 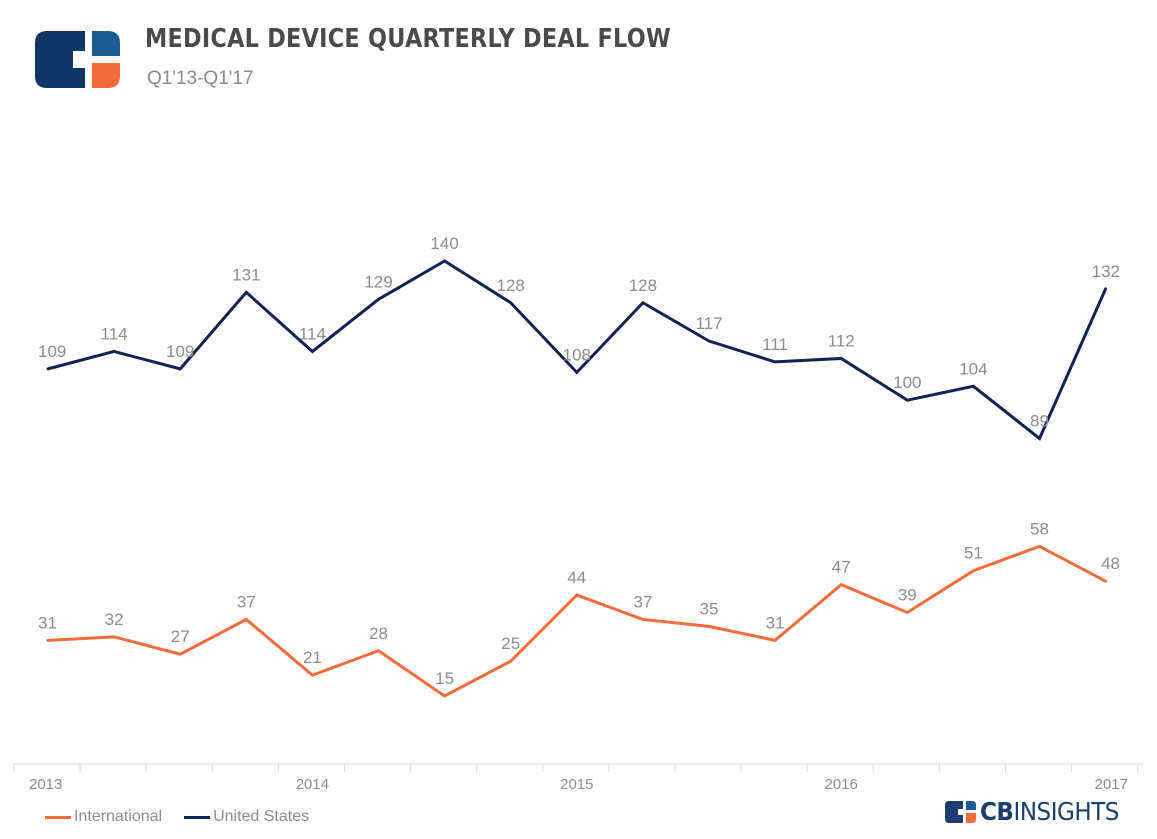 I want to click on data-label-united-states: 117, so click(x=708, y=323).